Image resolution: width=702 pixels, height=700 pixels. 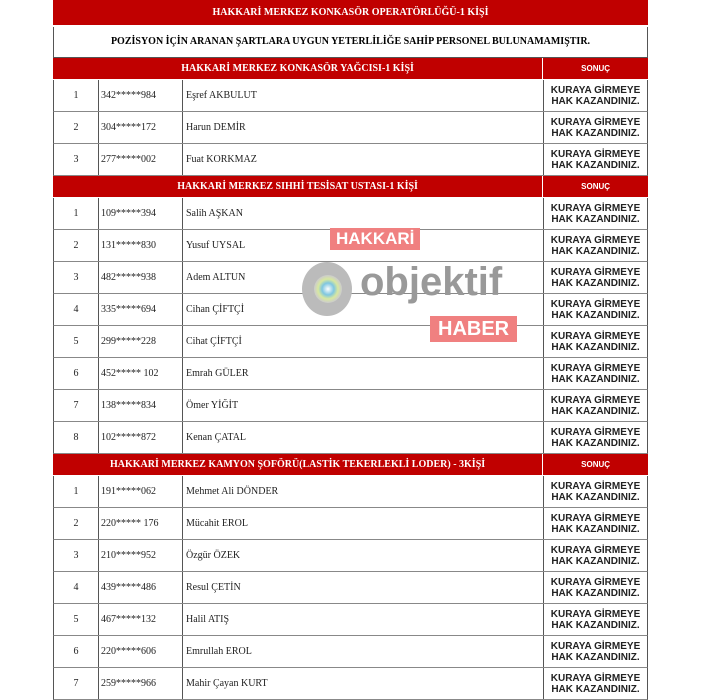 I want to click on masked-id: 109*****394, so click(x=141, y=213).